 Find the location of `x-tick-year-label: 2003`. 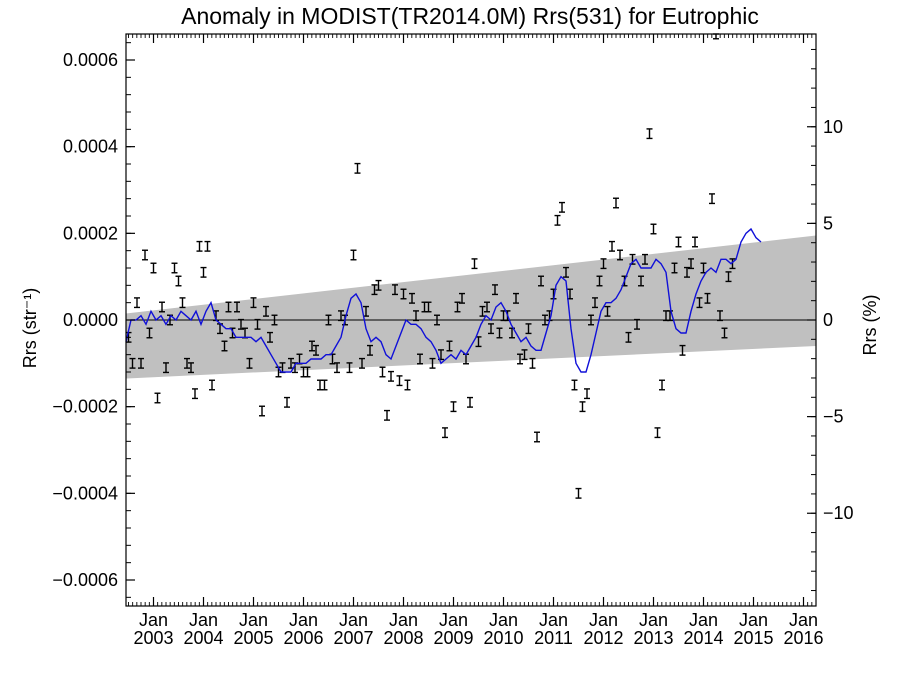

x-tick-year-label: 2003 is located at coordinates (153, 638).